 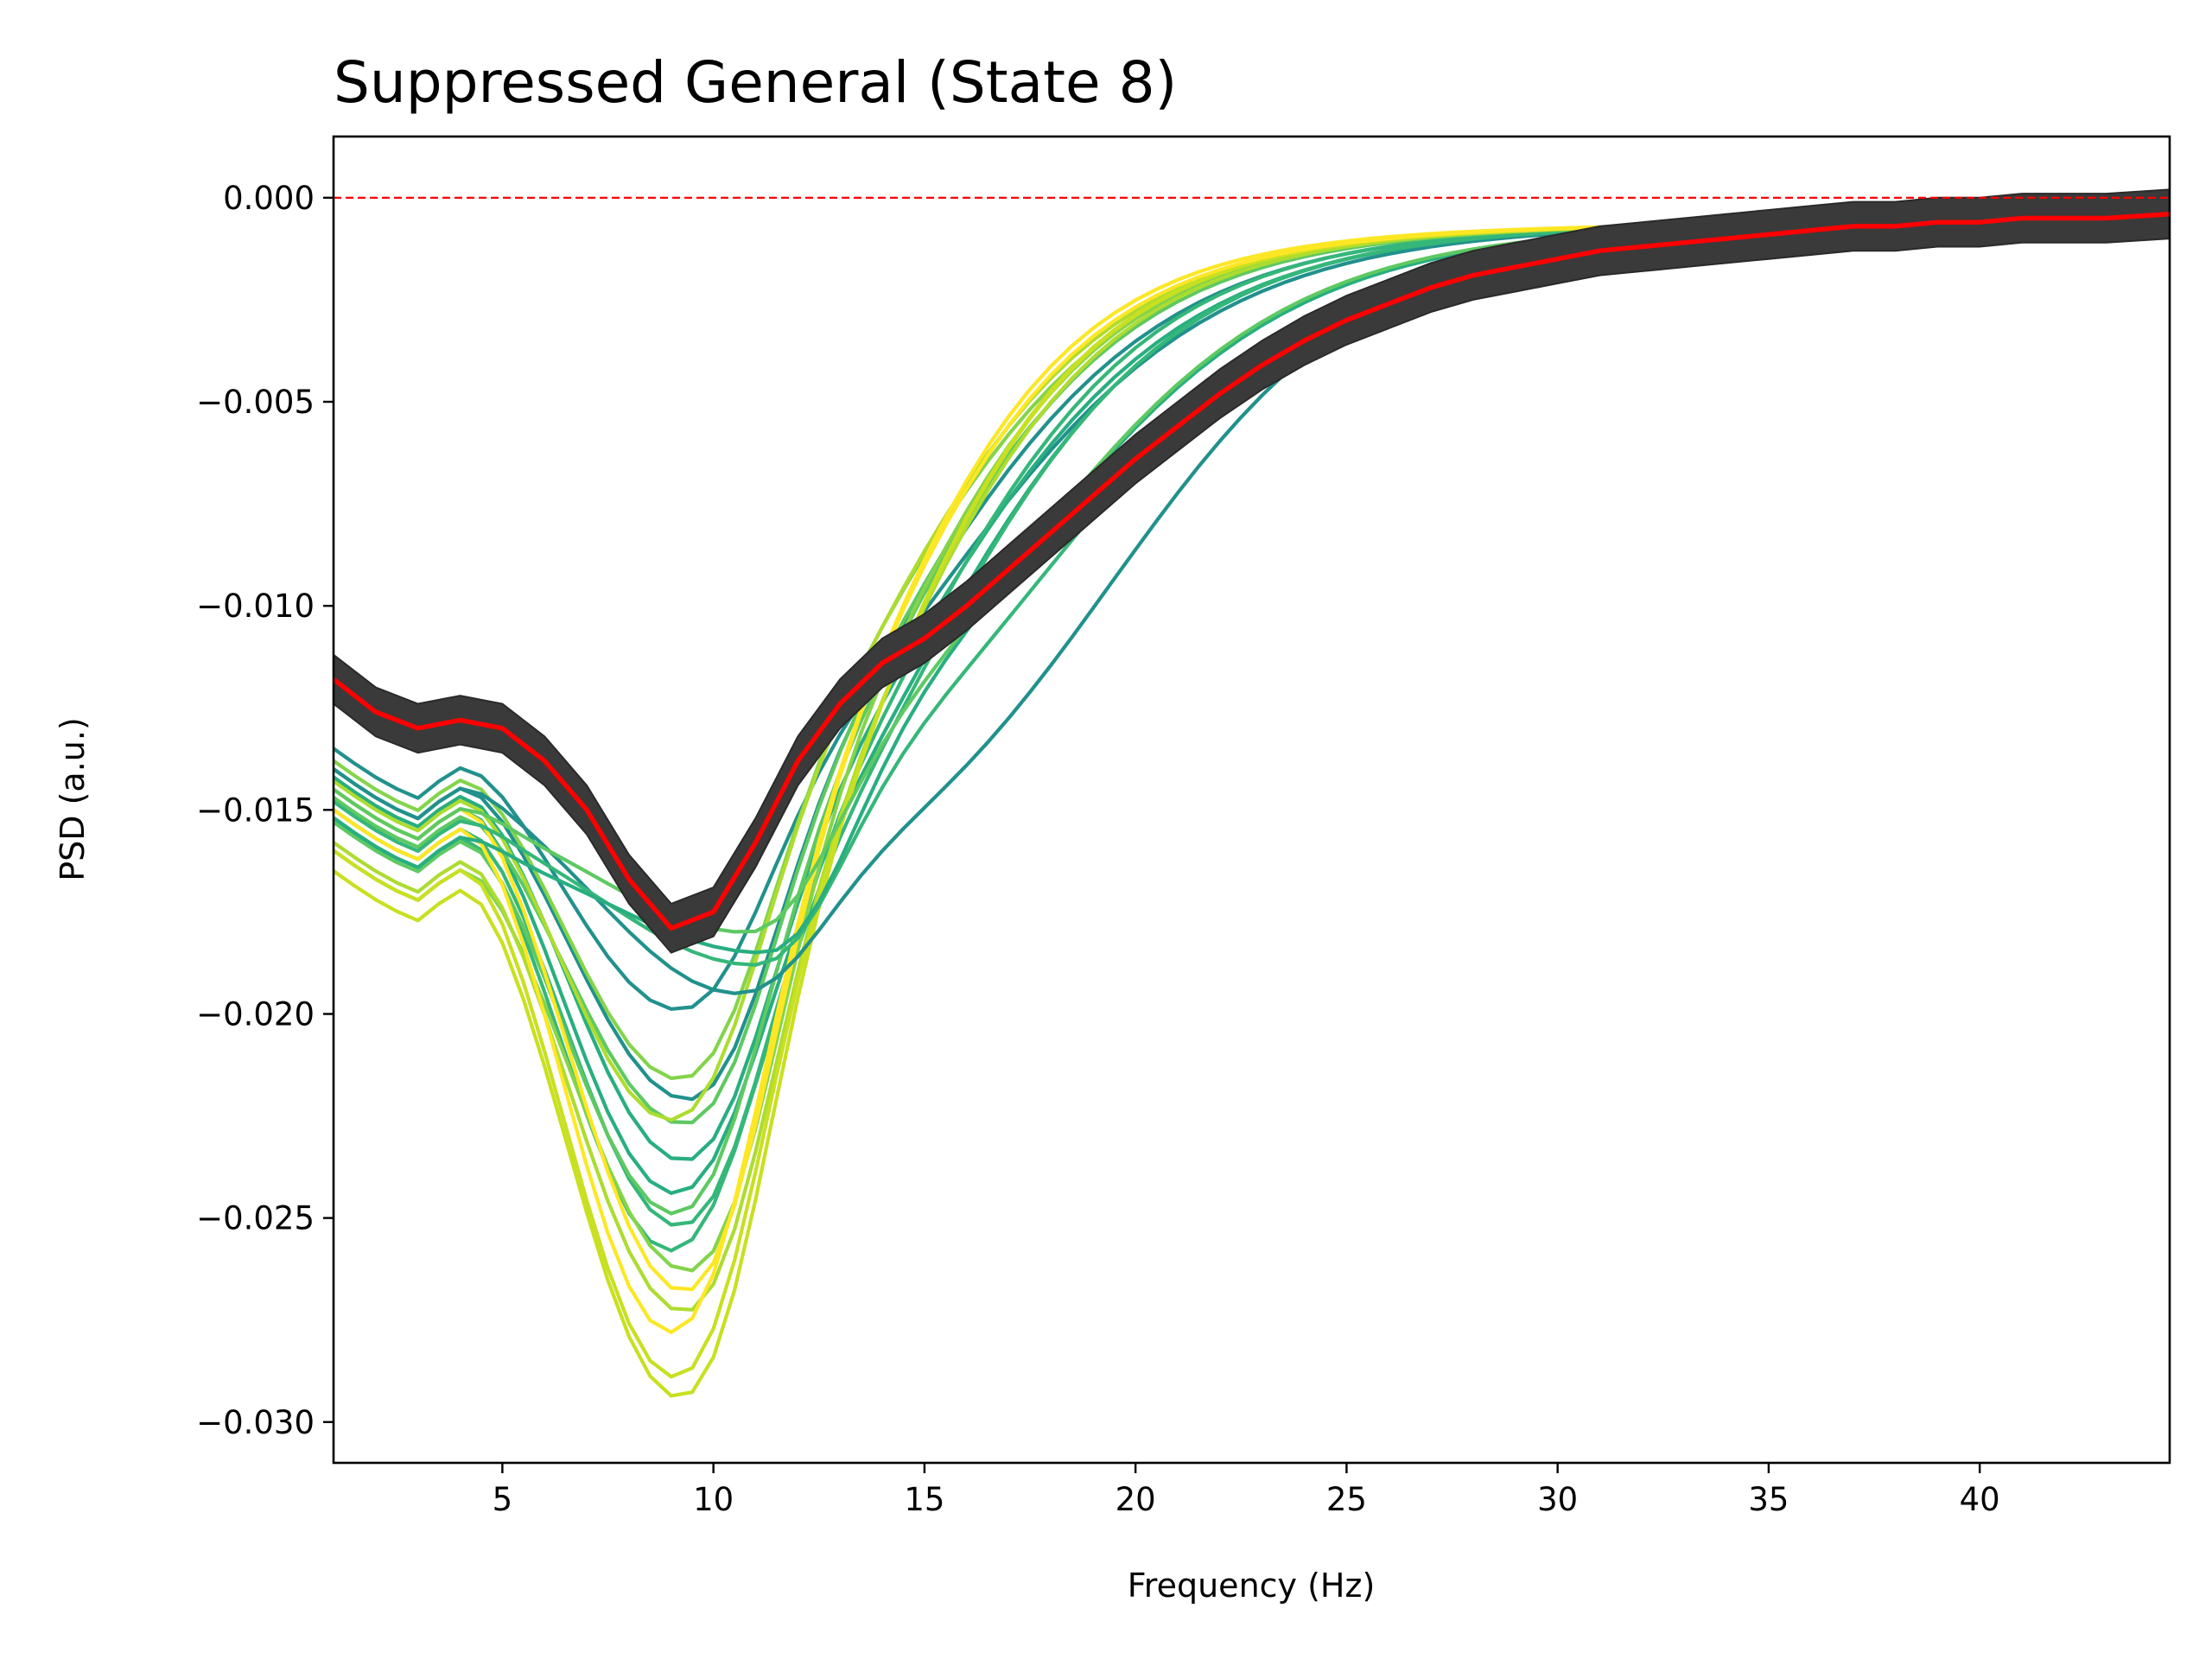 What do you see at coordinates (255, 402) in the screenshot?
I see `y-tick-label: −0.005` at bounding box center [255, 402].